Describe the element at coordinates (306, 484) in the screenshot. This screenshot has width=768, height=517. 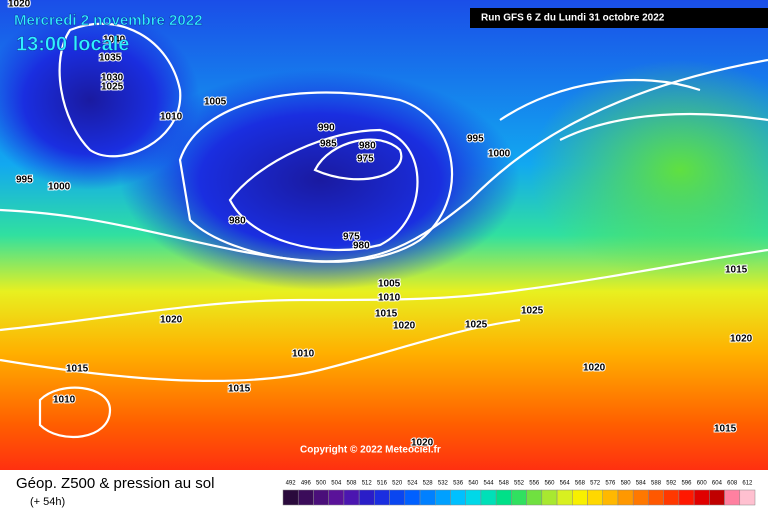
I see `colorbar-label: 496` at that location.